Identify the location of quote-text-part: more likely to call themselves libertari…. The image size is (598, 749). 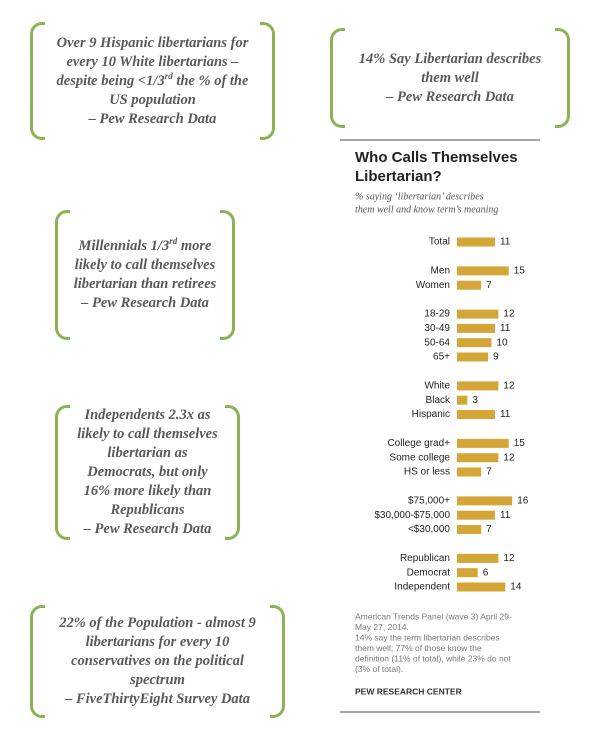
(145, 265).